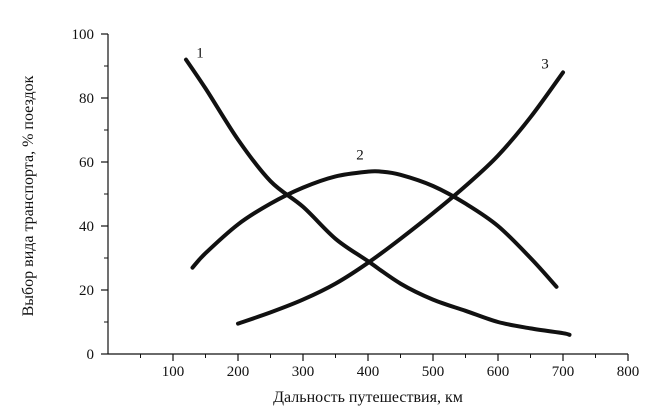 The height and width of the screenshot is (416, 657). Describe the element at coordinates (545, 64) in the screenshot. I see `series-label-3: 3` at that location.